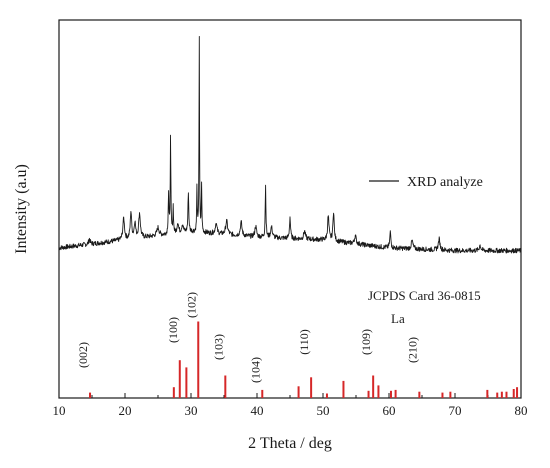 This screenshot has width=550, height=468. I want to click on miller-label: (103), so click(218, 347).